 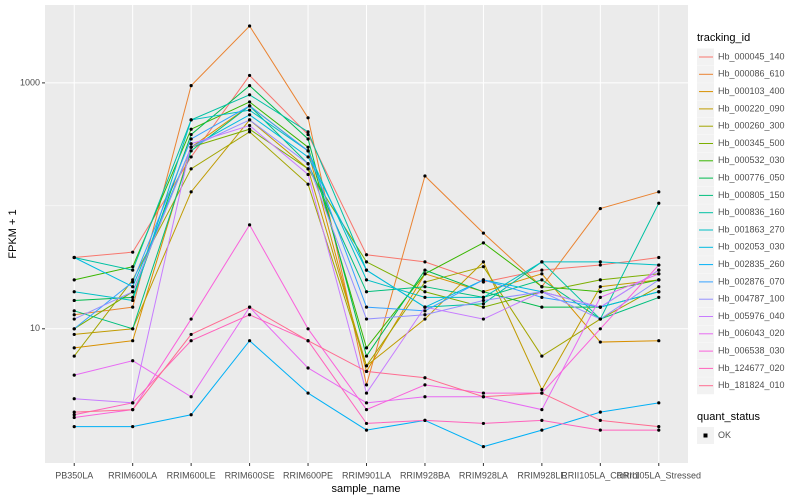 I want to click on legend-label: Hb_000776_050, so click(x=751, y=177).